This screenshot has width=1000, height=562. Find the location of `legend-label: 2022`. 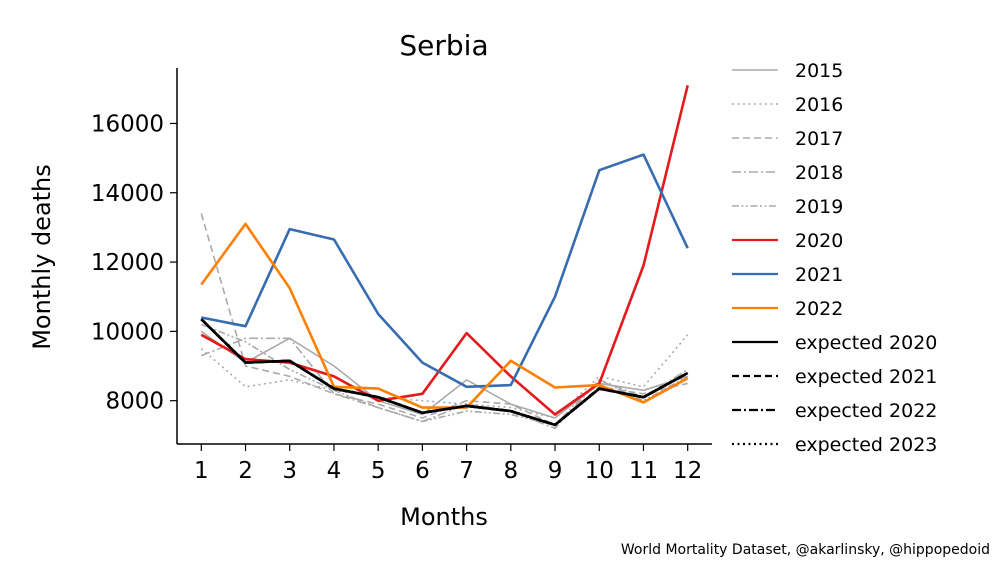

legend-label: 2022 is located at coordinates (819, 309).